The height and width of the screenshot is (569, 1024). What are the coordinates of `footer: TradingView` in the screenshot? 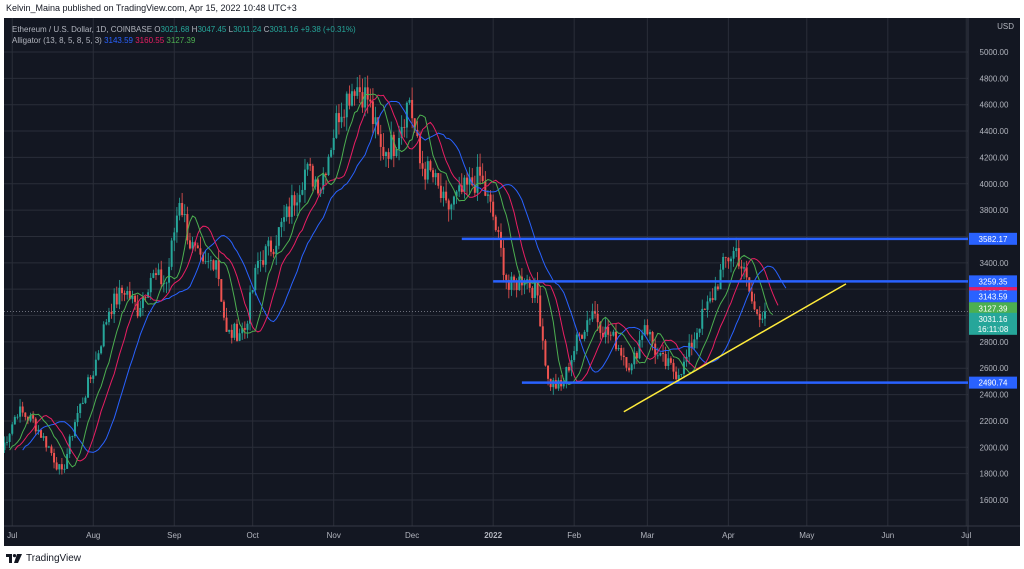 It's located at (512, 557).